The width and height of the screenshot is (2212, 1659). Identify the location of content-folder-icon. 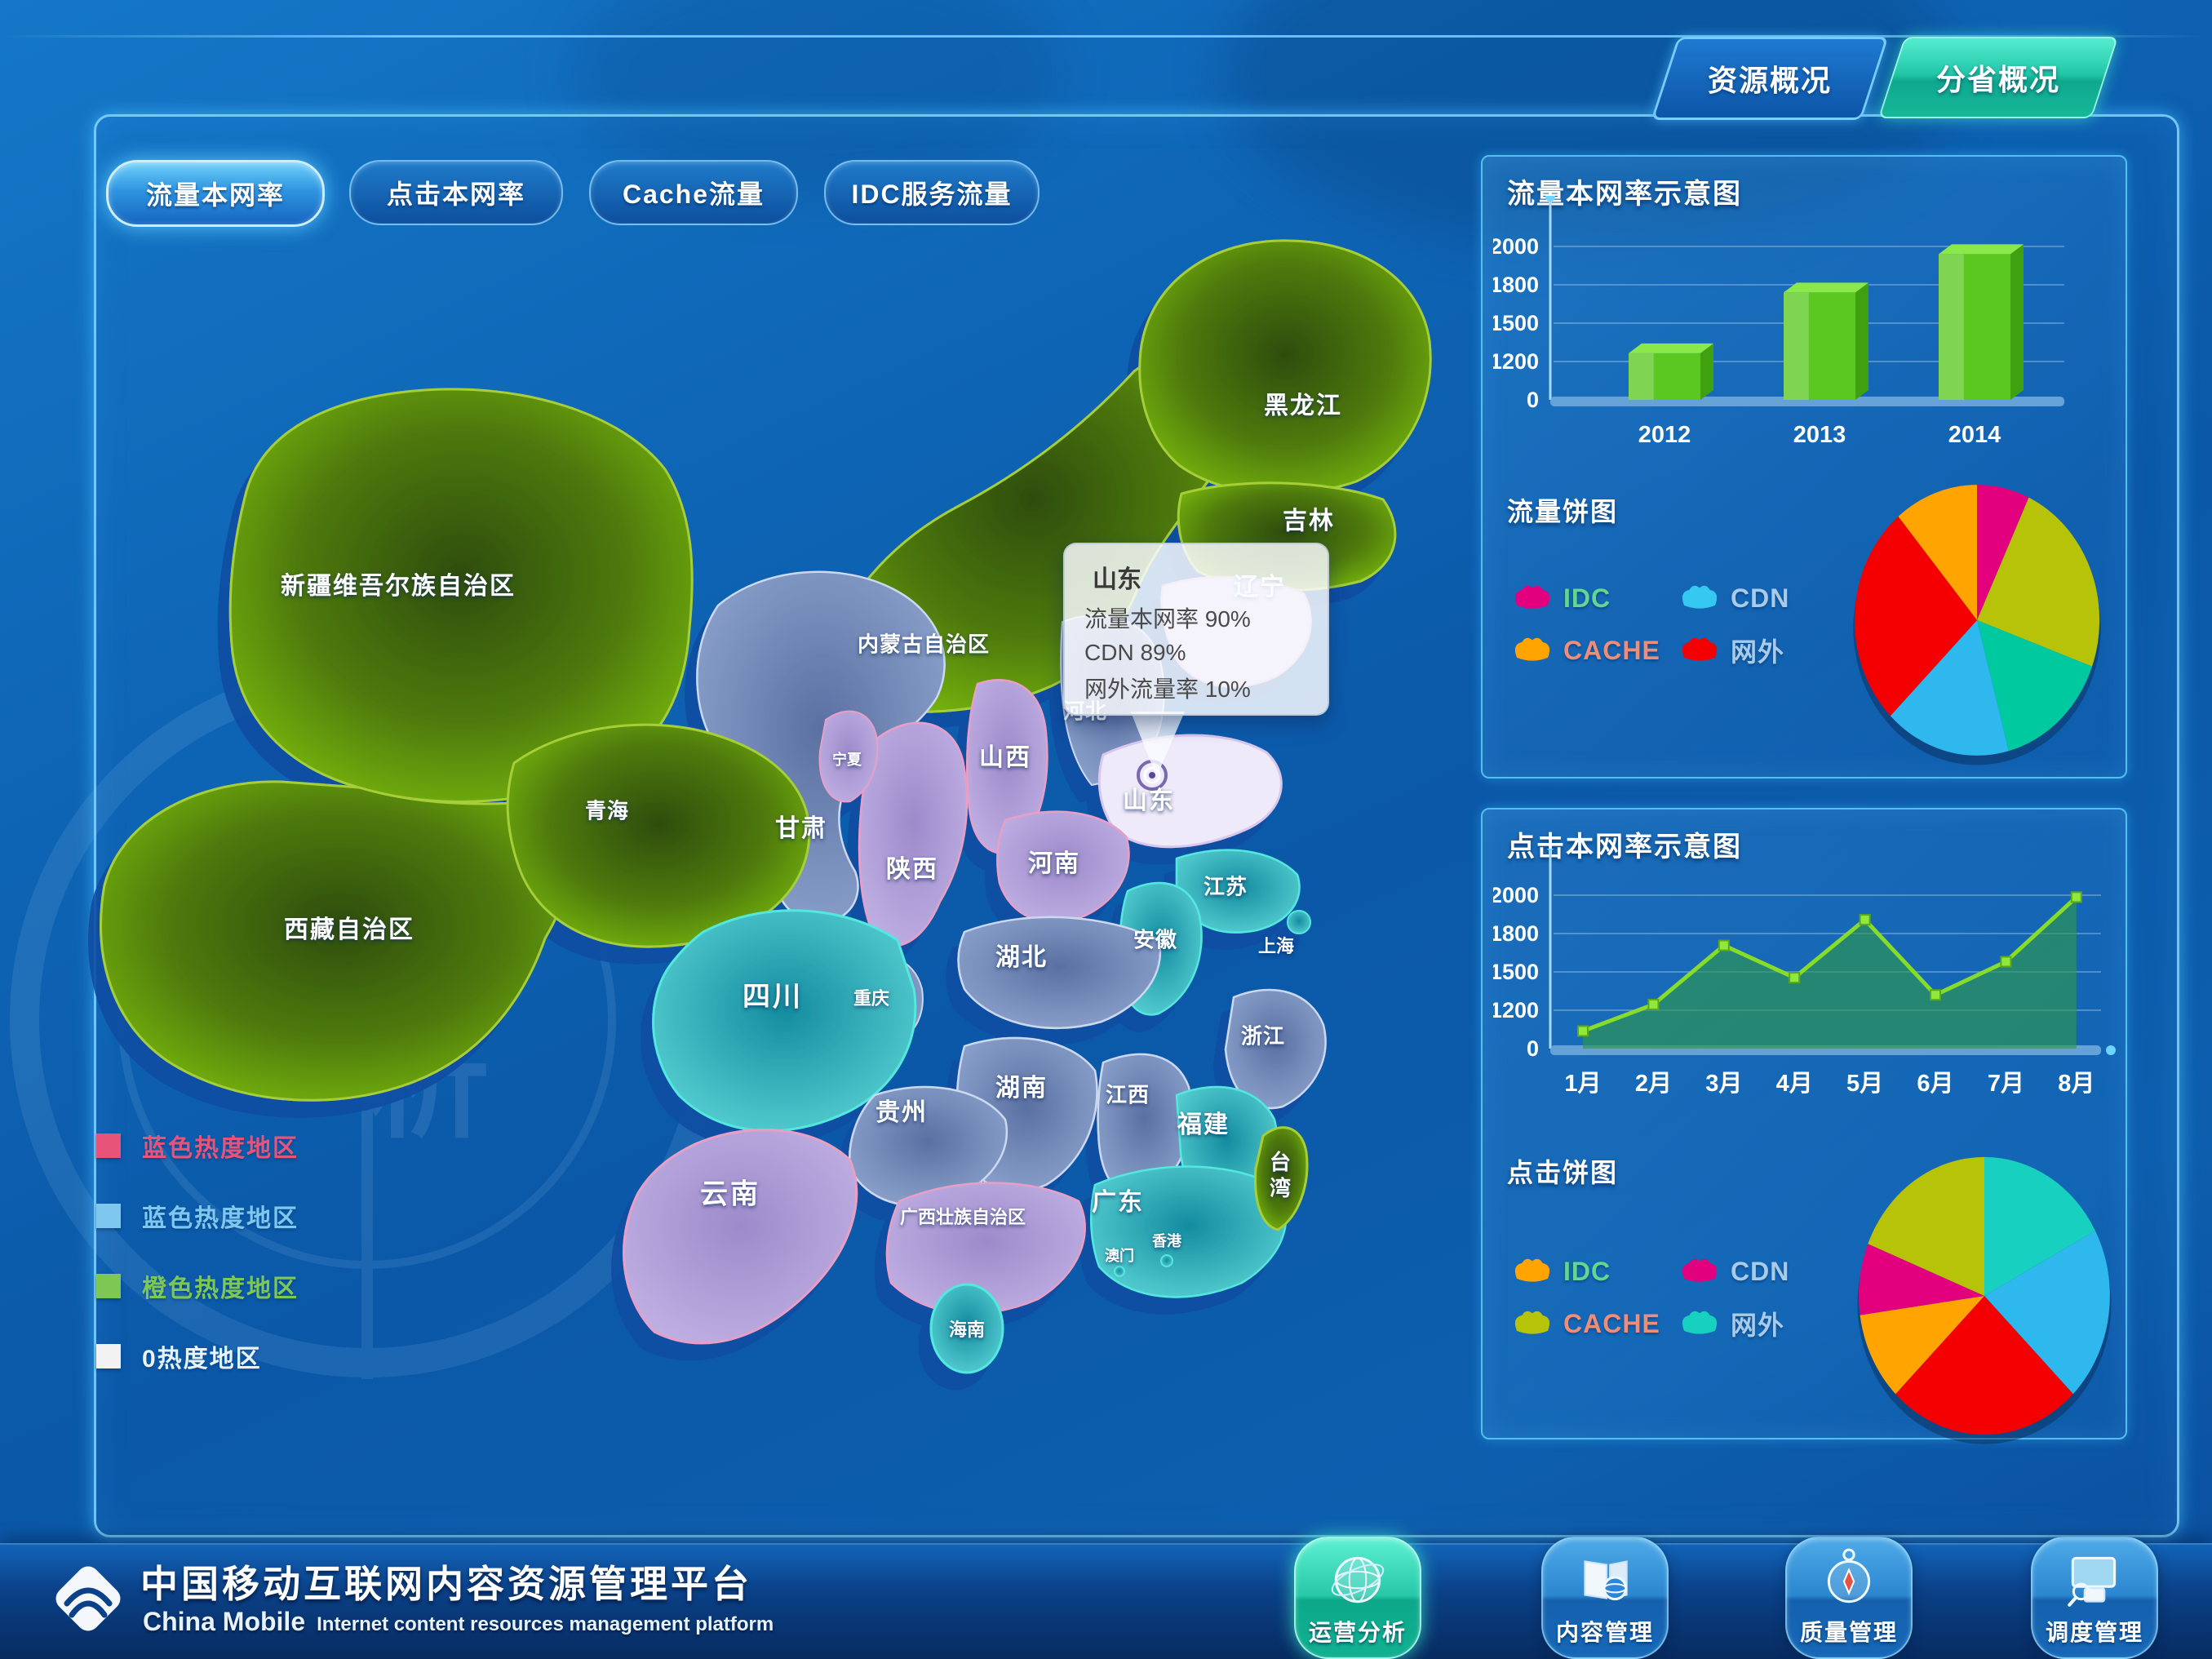
(1606, 1580).